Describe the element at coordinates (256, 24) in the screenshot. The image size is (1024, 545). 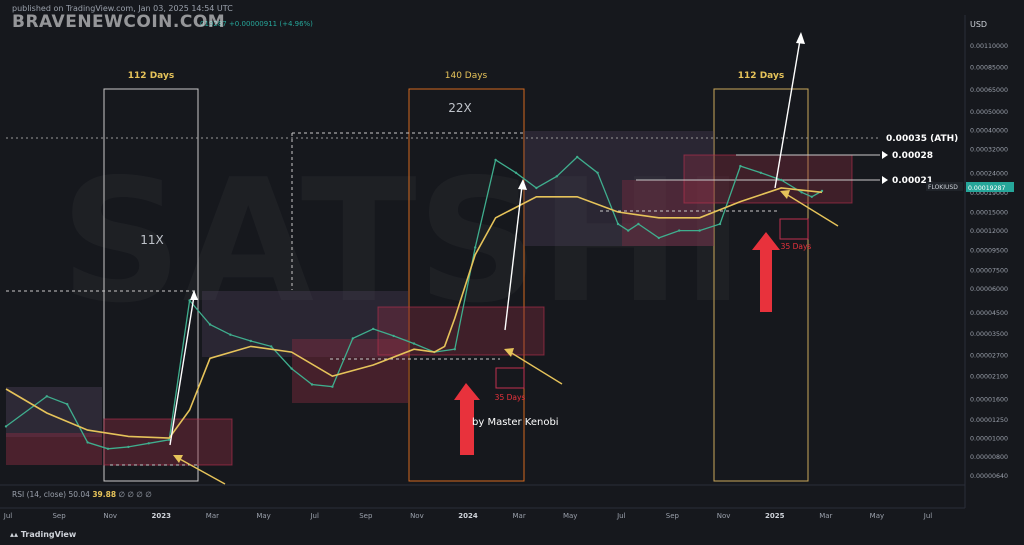
I see `price-change-info: 019287 +0.00000911 (+4.96%)` at that location.